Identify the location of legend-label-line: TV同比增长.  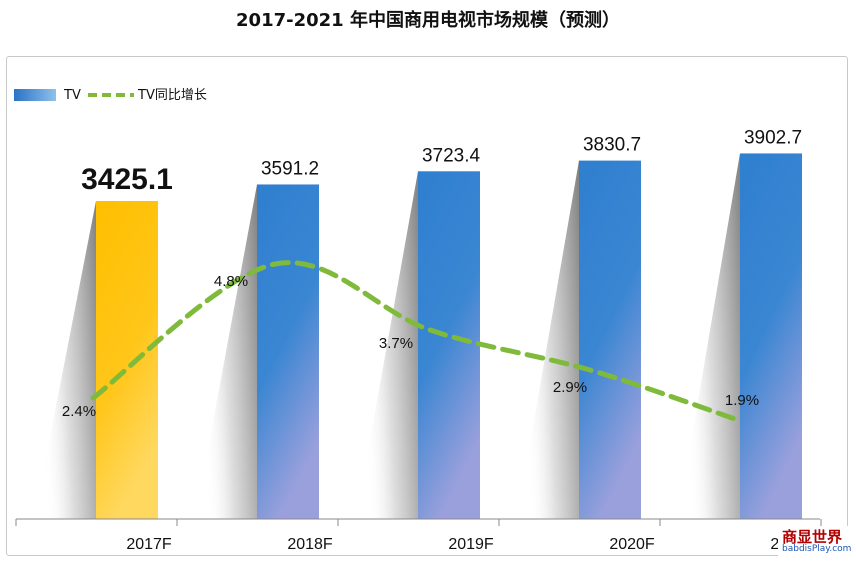
(172, 95).